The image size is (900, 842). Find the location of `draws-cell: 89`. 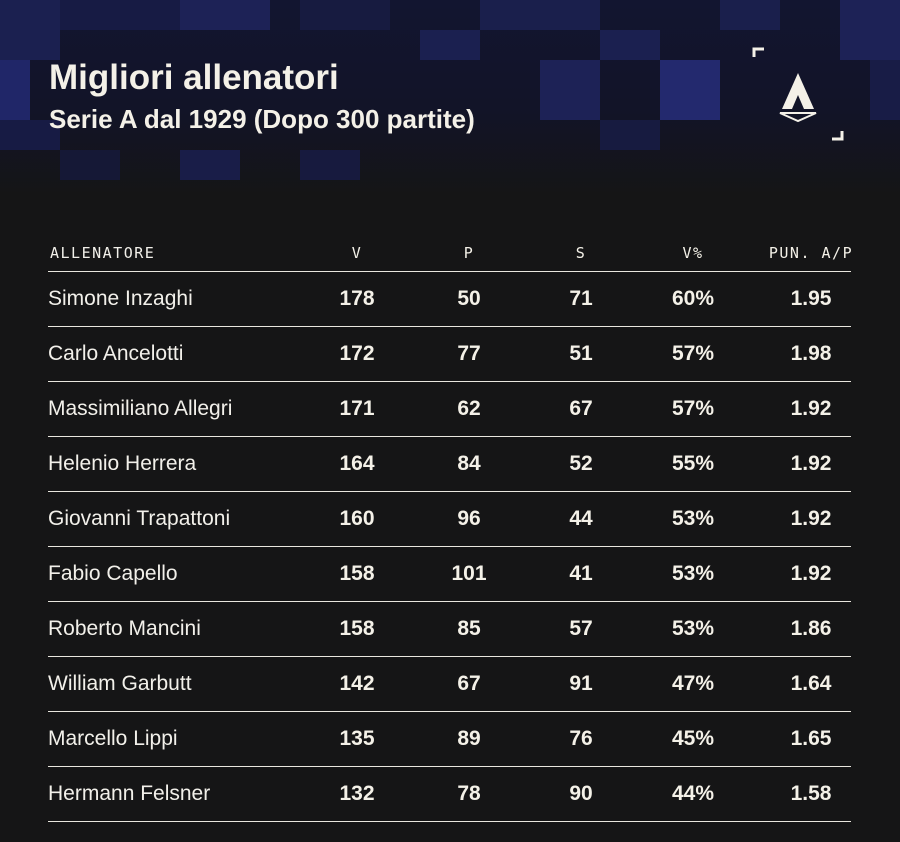

draws-cell: 89 is located at coordinates (469, 738).